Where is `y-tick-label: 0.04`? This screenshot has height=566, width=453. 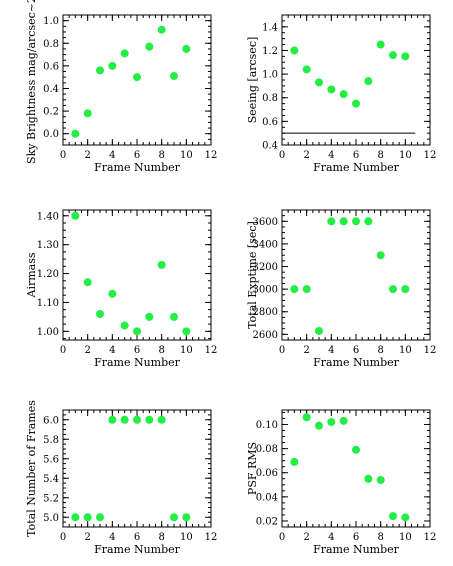 y-tick-label: 0.04 is located at coordinates (267, 497).